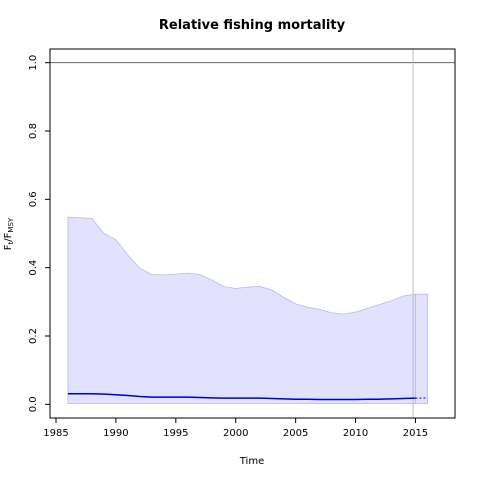  Describe the element at coordinates (33, 404) in the screenshot. I see `y-tick-label: 0.0` at that location.